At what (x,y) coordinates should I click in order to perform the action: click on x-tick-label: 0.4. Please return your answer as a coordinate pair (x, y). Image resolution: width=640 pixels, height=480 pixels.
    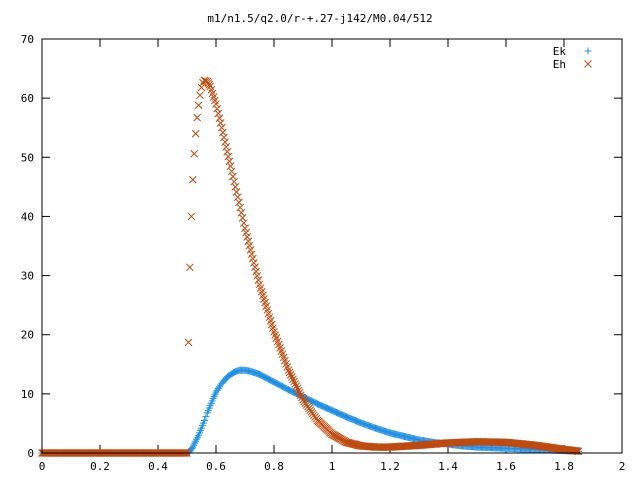
    Looking at the image, I should click on (158, 466).